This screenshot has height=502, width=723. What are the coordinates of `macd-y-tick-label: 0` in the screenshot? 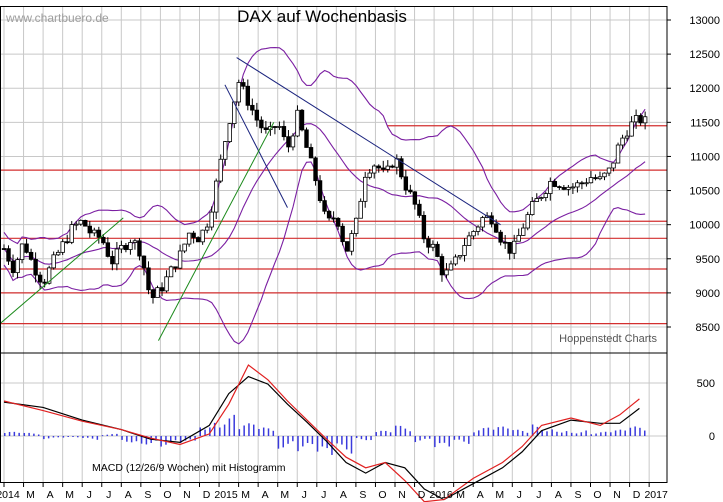 It's located at (712, 437).